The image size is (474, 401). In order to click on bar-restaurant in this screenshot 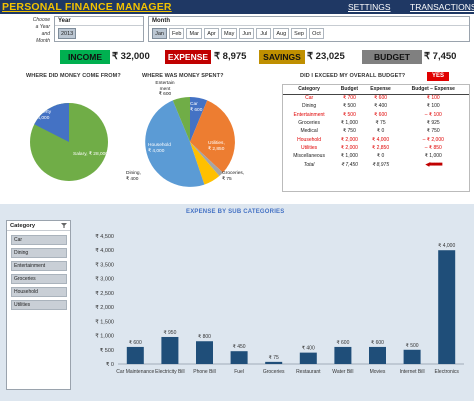, I will do `click(308, 358)`.